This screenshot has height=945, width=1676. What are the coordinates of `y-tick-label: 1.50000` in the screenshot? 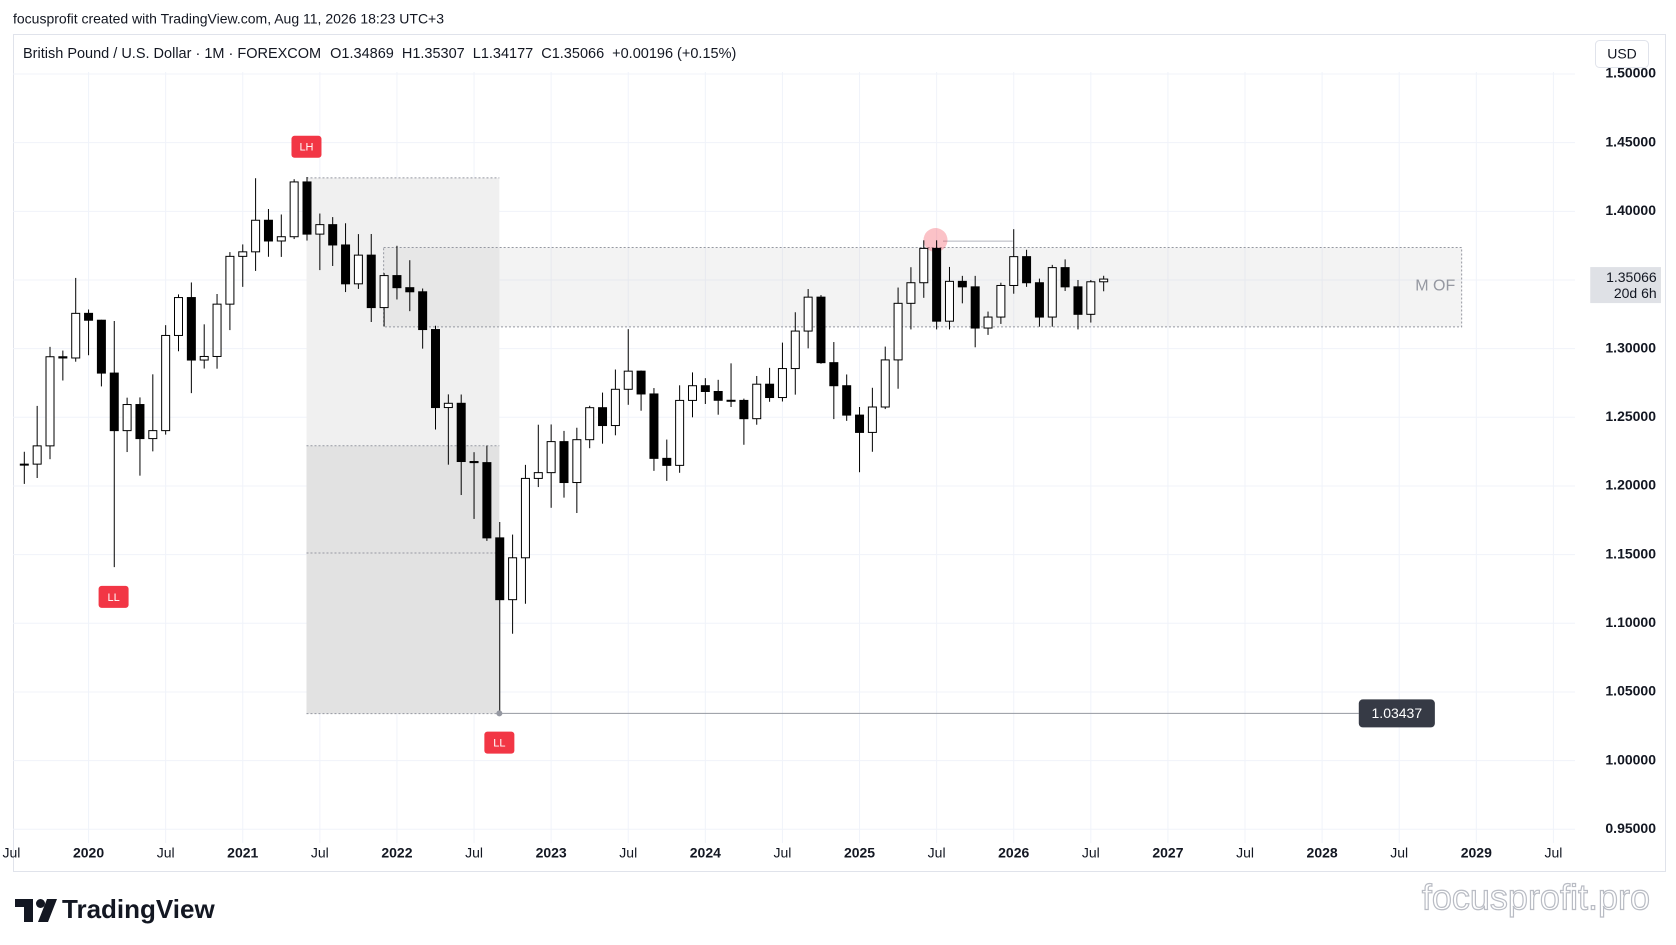 It's located at (1630, 73).